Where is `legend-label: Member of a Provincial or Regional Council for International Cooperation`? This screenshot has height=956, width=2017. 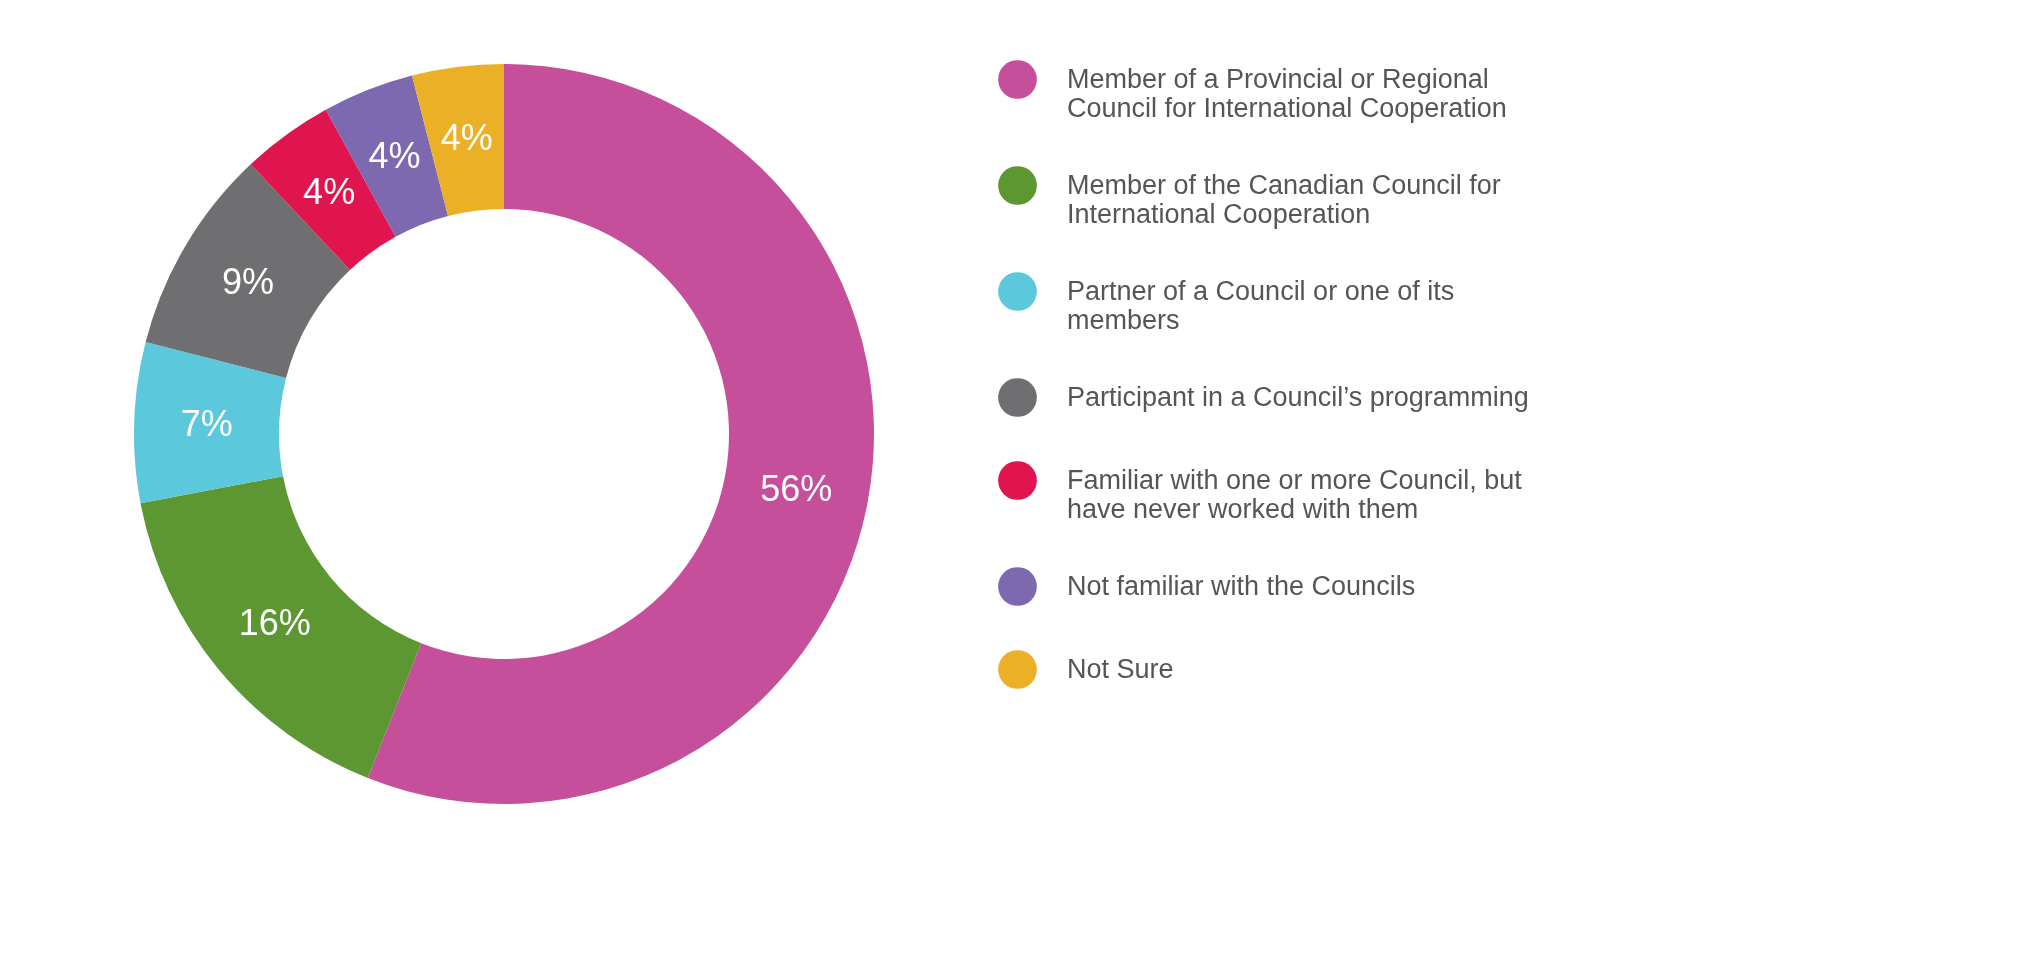 legend-label: Member of a Provincial or Regional Council for International Cooperation is located at coordinates (1287, 93).